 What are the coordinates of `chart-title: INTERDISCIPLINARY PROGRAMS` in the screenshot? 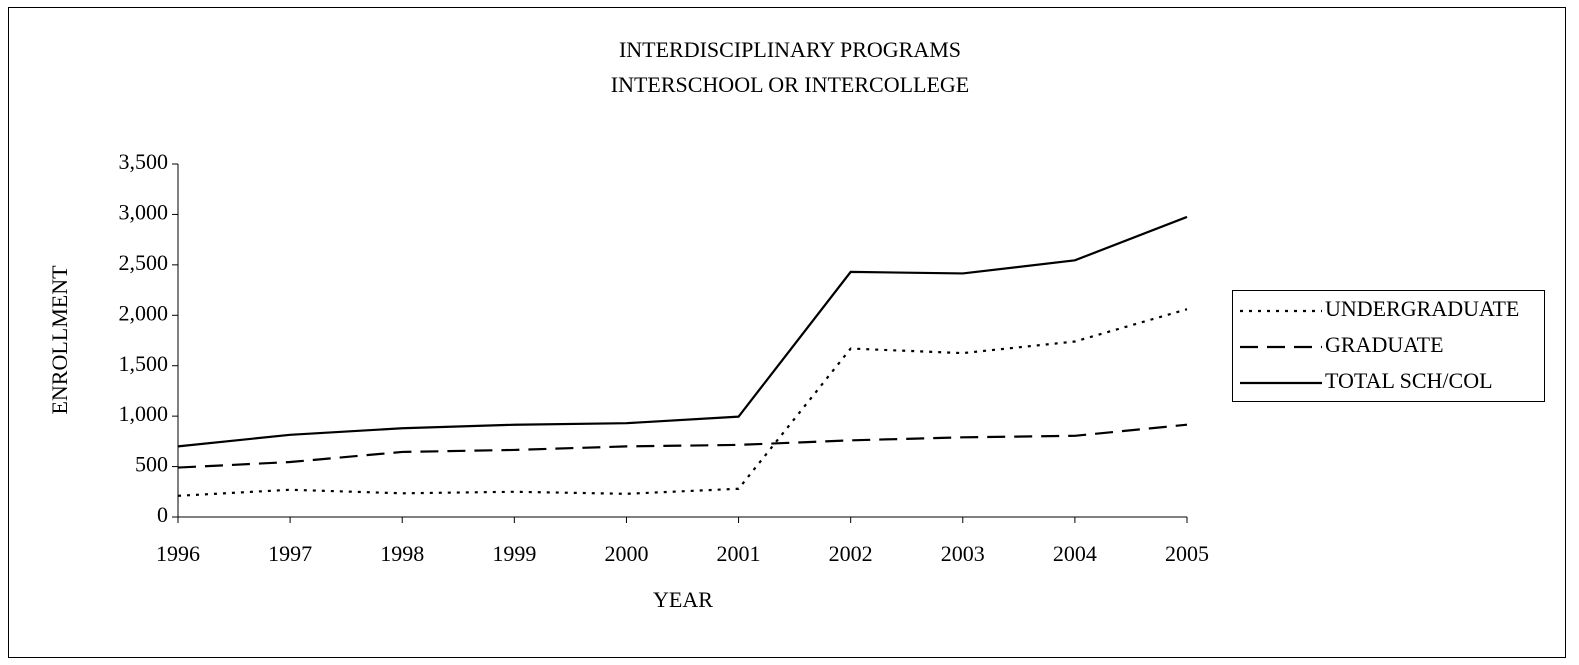 It's located at (790, 49).